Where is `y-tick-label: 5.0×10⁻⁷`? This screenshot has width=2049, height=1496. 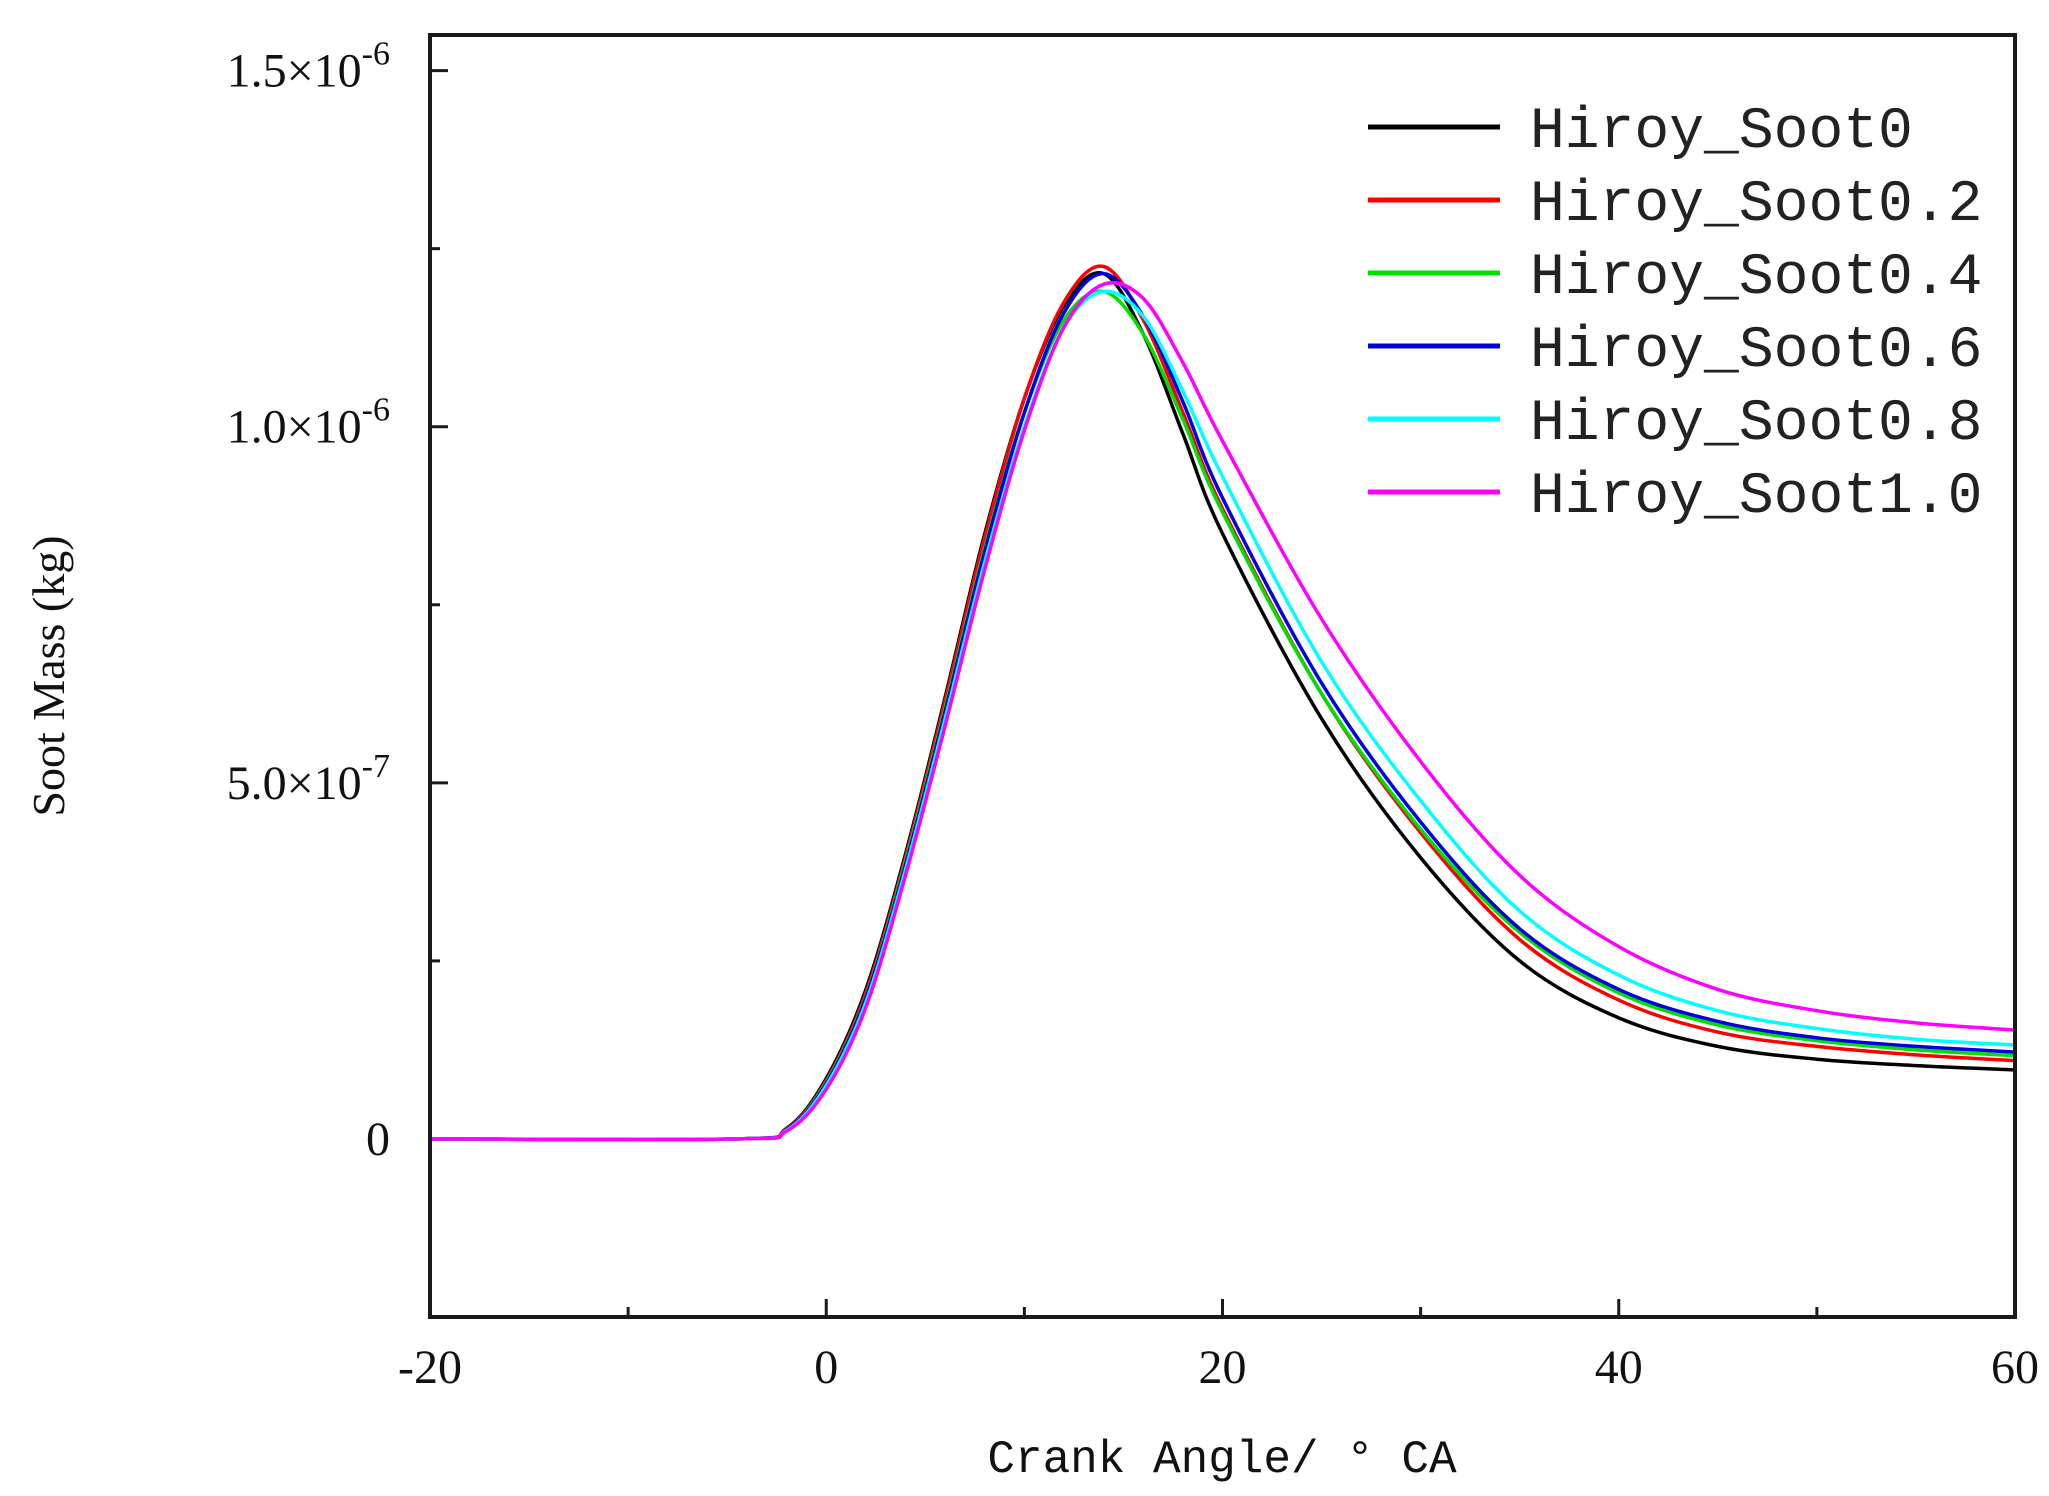
y-tick-label: 5.0×10⁻⁷ is located at coordinates (308, 779).